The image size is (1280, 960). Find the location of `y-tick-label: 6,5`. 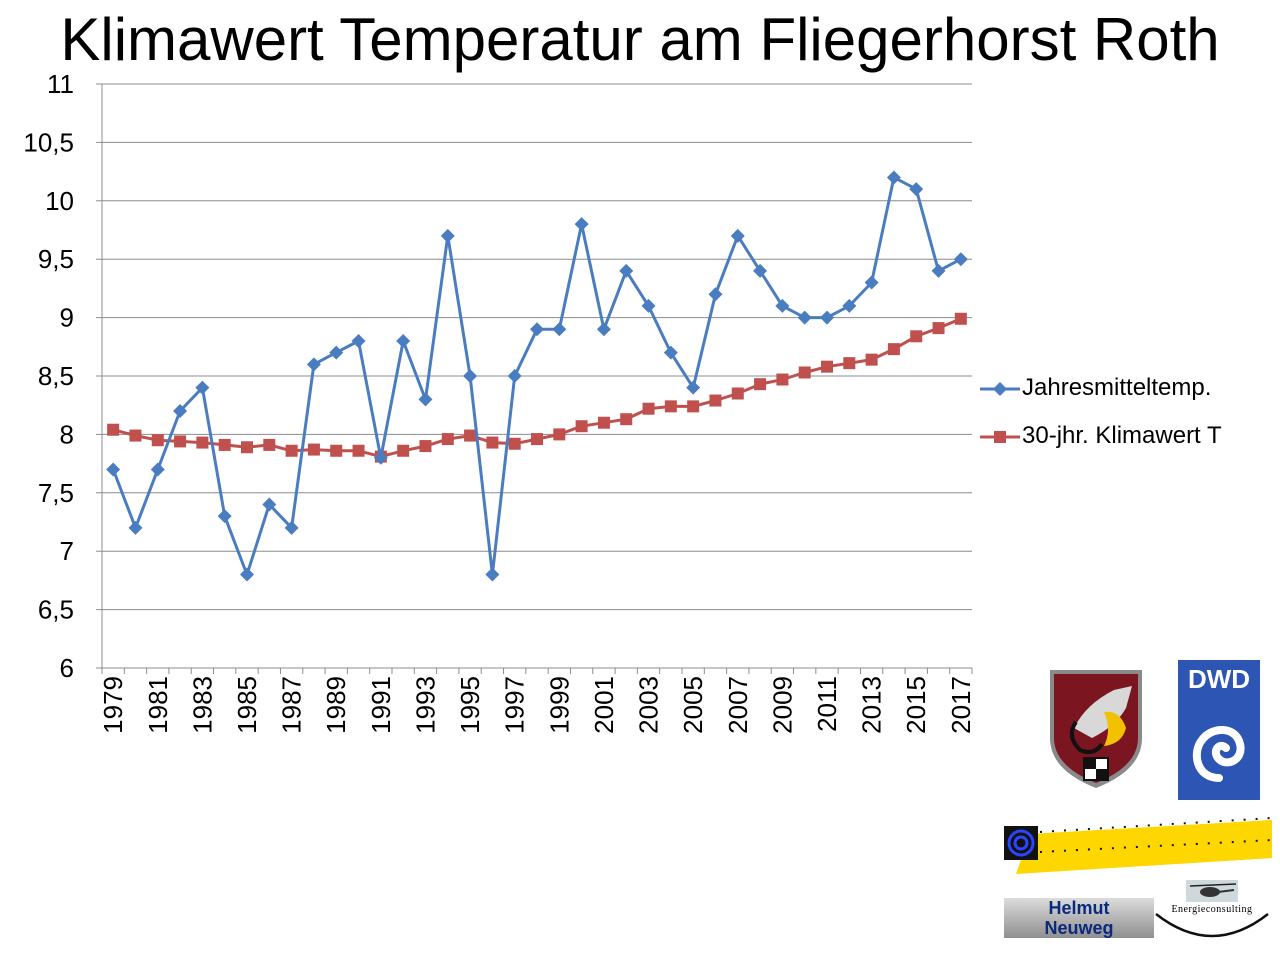

y-tick-label: 6,5 is located at coordinates (56, 610).